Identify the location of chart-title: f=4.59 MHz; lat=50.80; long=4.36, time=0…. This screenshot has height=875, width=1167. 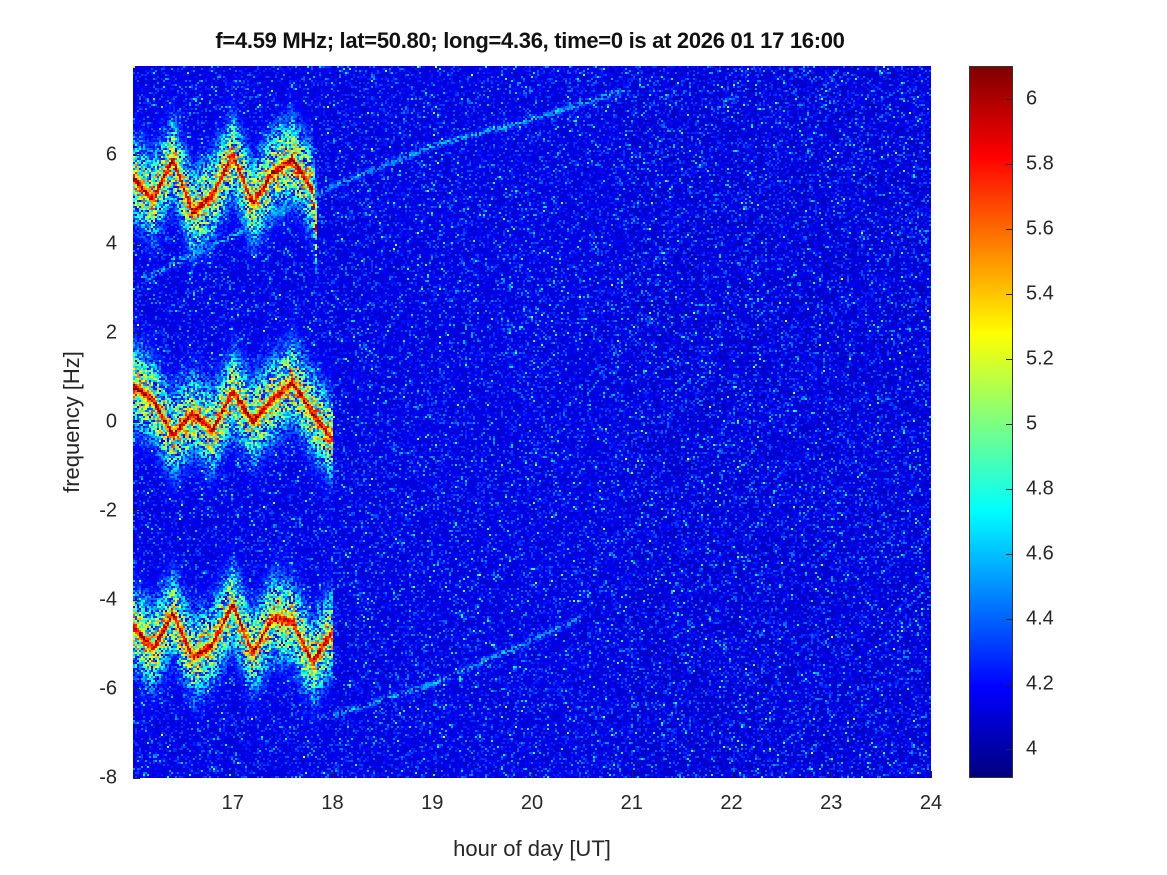
(530, 40).